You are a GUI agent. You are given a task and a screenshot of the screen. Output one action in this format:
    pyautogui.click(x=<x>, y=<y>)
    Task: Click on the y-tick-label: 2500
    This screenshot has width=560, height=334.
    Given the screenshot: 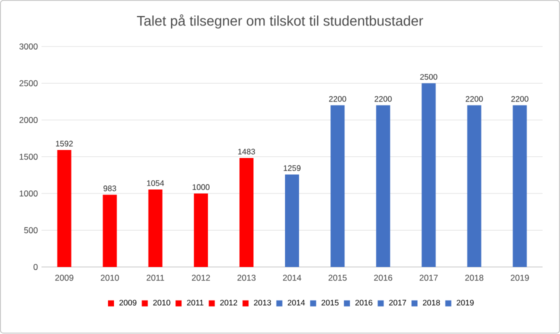 What is the action you would take?
    pyautogui.click(x=29, y=83)
    